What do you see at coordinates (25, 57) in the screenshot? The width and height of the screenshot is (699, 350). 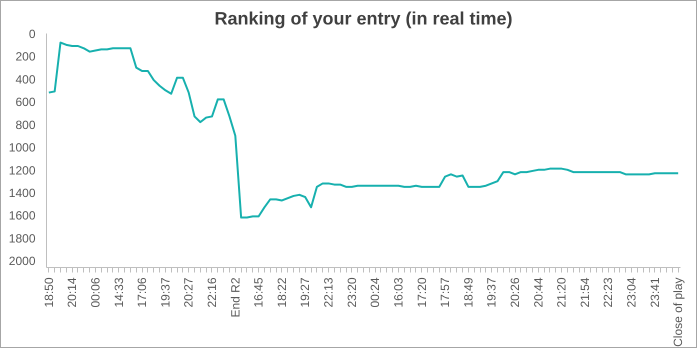 I see `y-tick-label: 200` at bounding box center [25, 57].